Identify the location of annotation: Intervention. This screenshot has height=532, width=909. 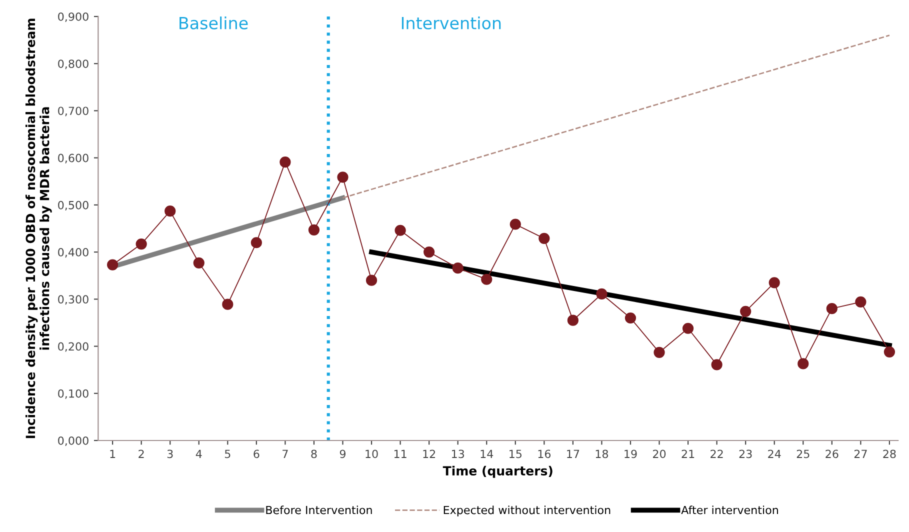
(451, 23).